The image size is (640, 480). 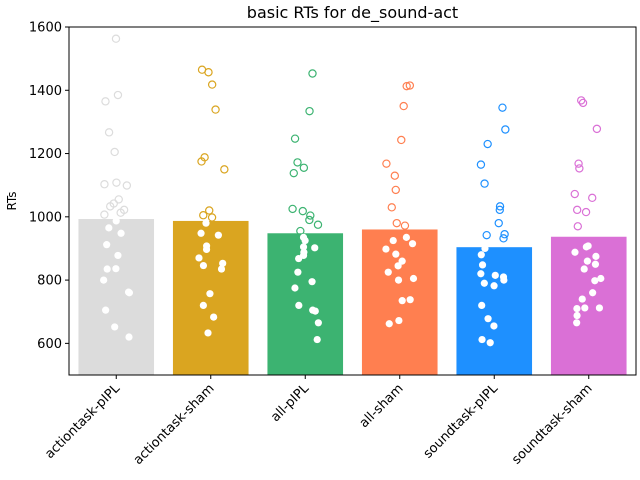 I want to click on x-tick-label: soundtask-sham, so click(x=552, y=424).